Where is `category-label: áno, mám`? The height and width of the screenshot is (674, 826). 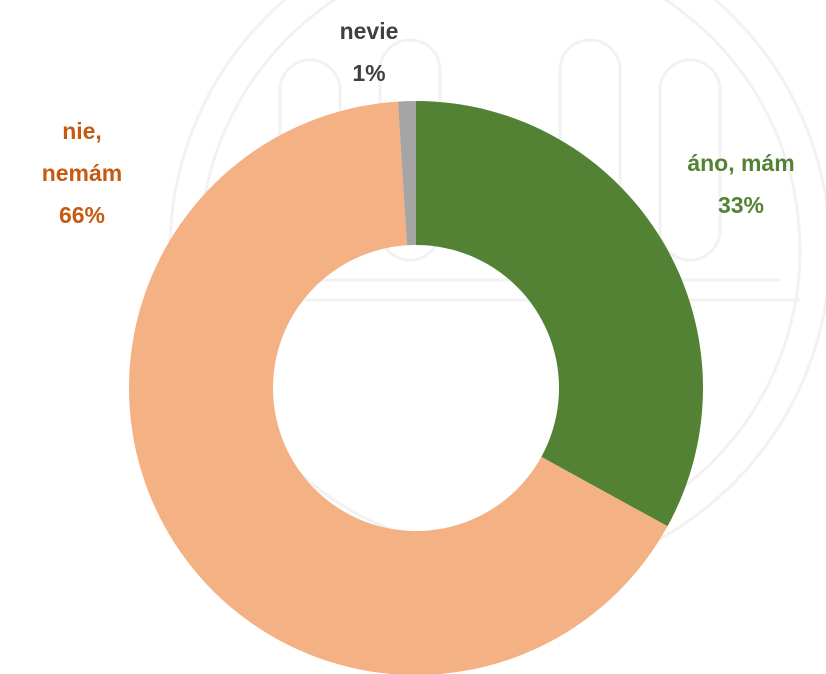
category-label: áno, mám is located at coordinates (741, 163).